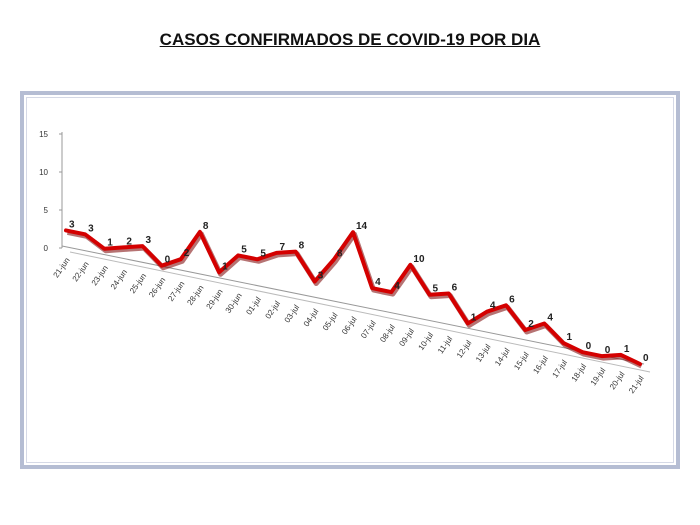 Image resolution: width=700 pixels, height=525 pixels. Describe the element at coordinates (387, 333) in the screenshot. I see `x-tick-label: 08-jul` at that location.